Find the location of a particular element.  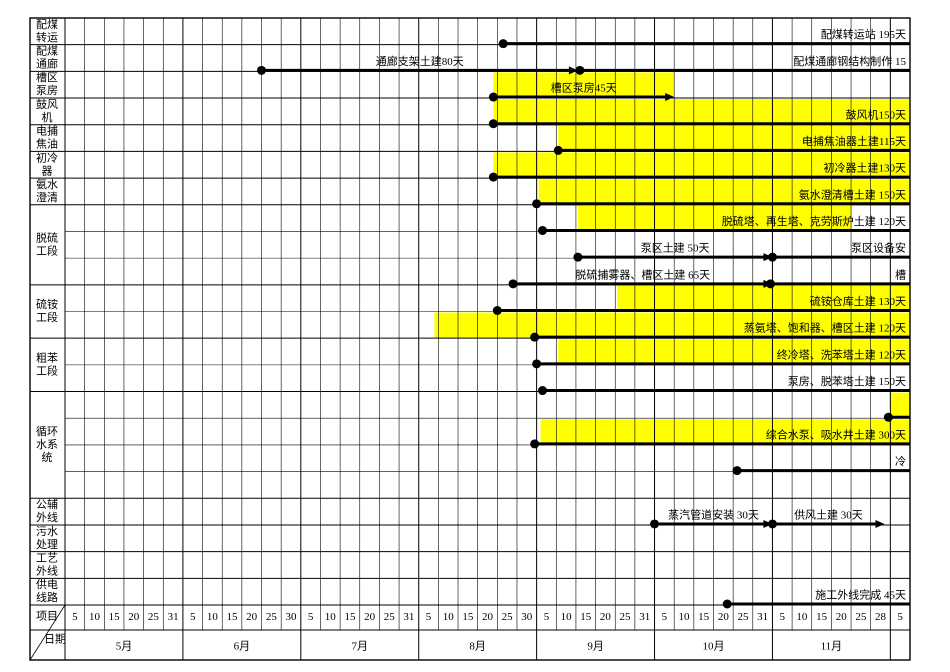

task-label: 泵区设备安 is located at coordinates (878, 248).